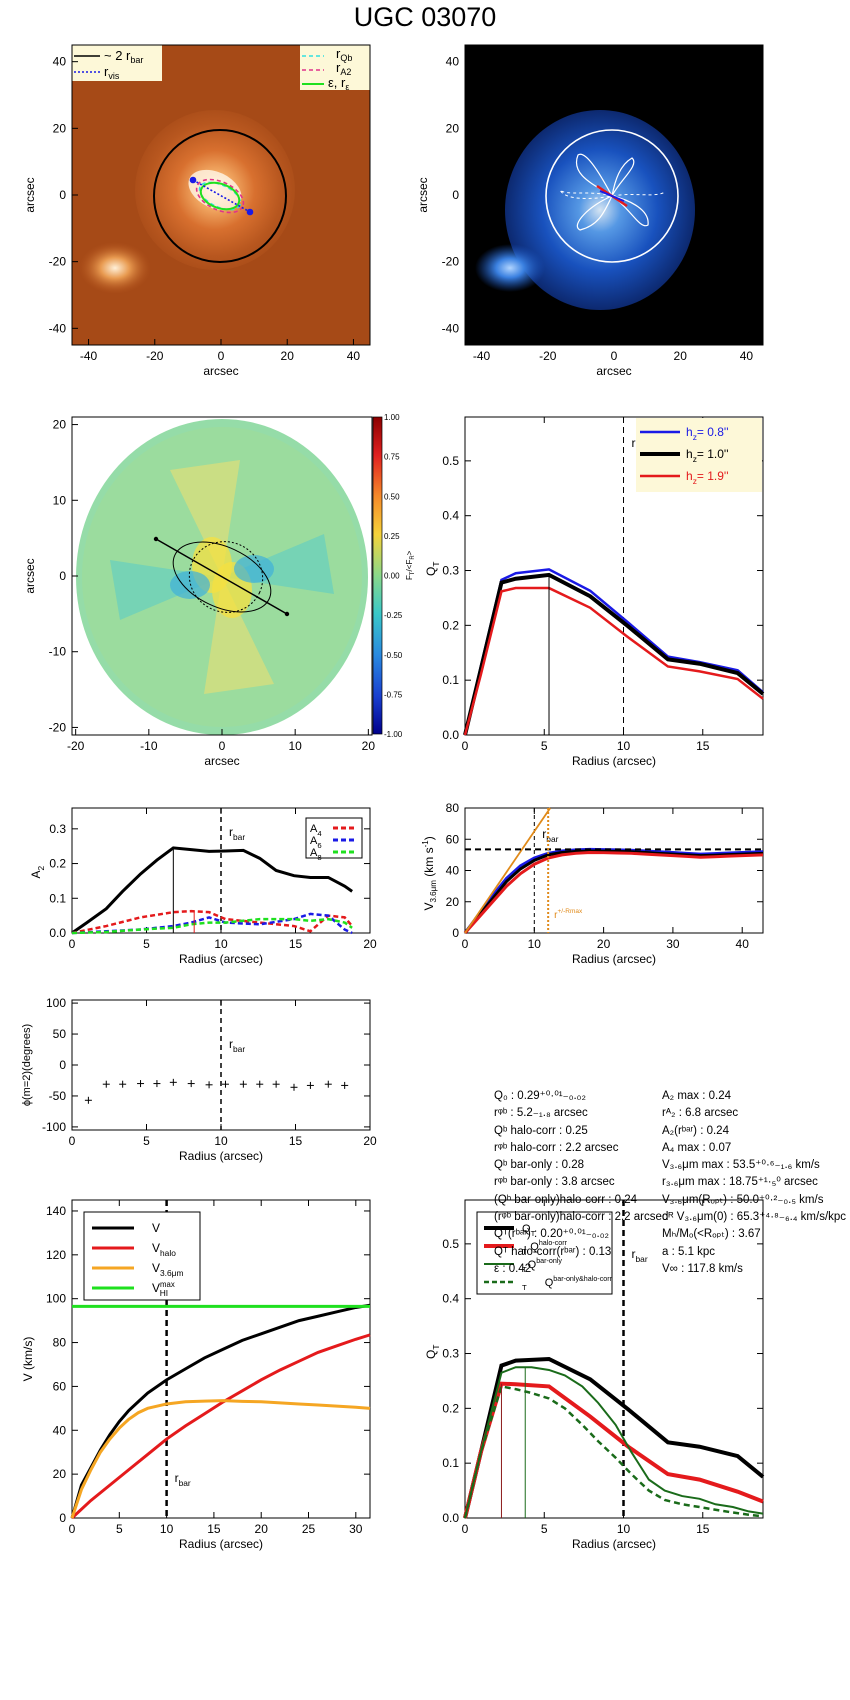 The width and height of the screenshot is (850, 1700). I want to click on legend-label: hz= 1.9'', so click(707, 477).